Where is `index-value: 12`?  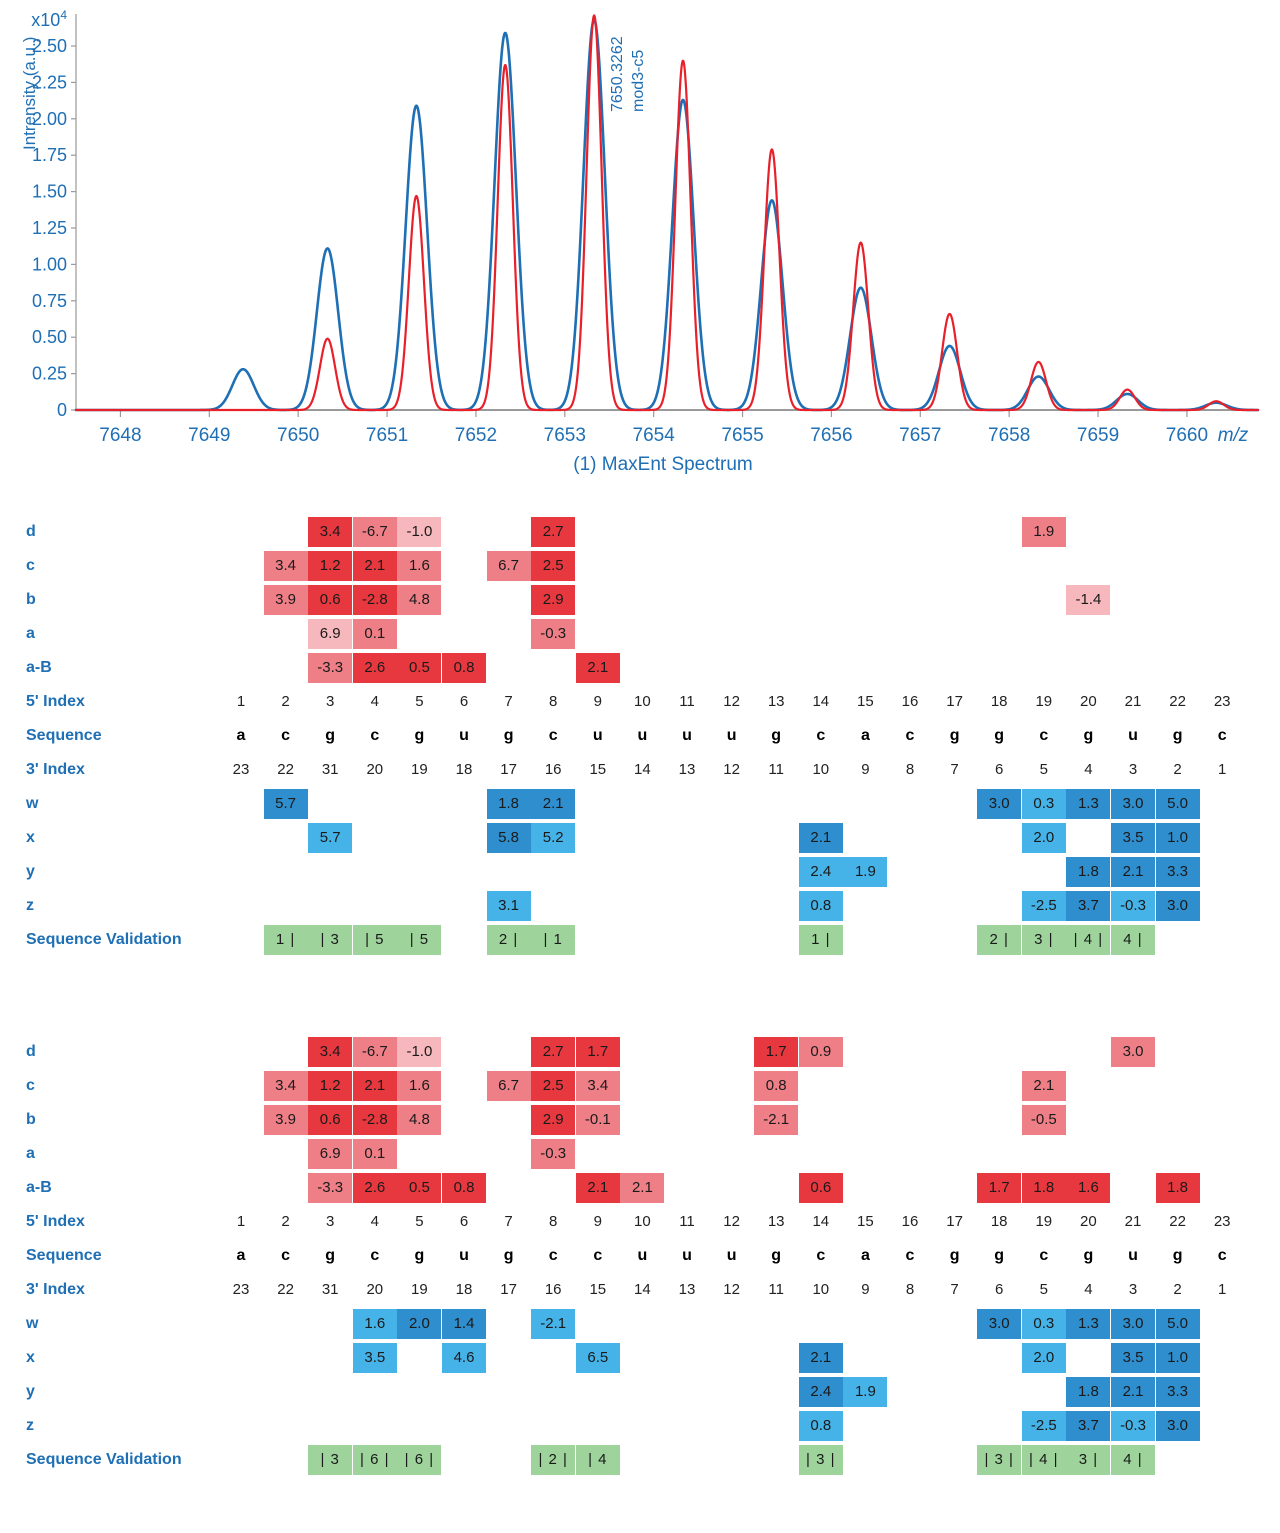
index-value: 12 is located at coordinates (731, 1221).